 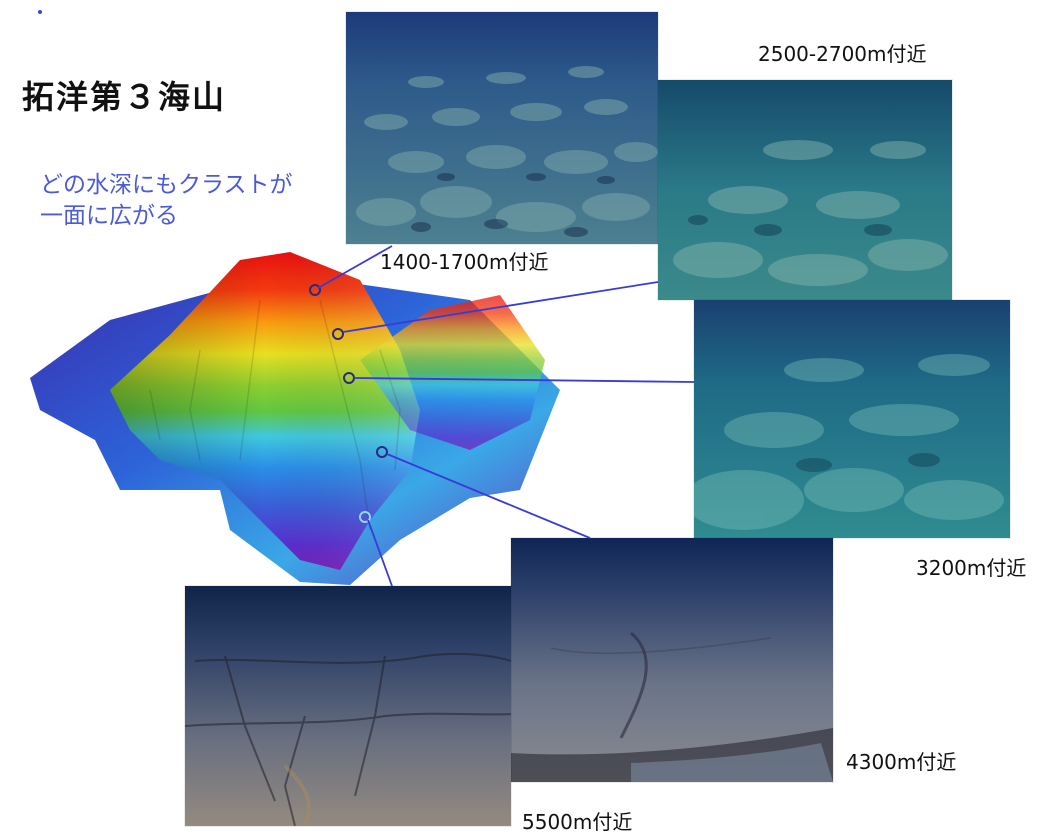 I want to click on corner-dot, so click(x=40, y=12).